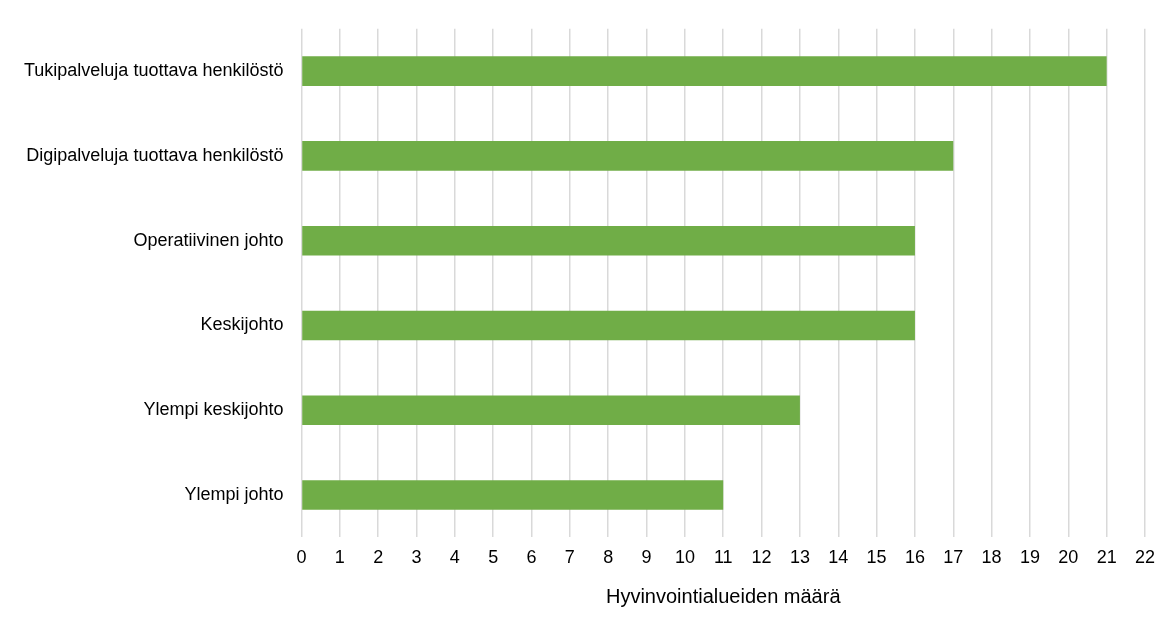  Describe the element at coordinates (242, 324) in the screenshot. I see `y-tick-label: Keskijohto` at that location.